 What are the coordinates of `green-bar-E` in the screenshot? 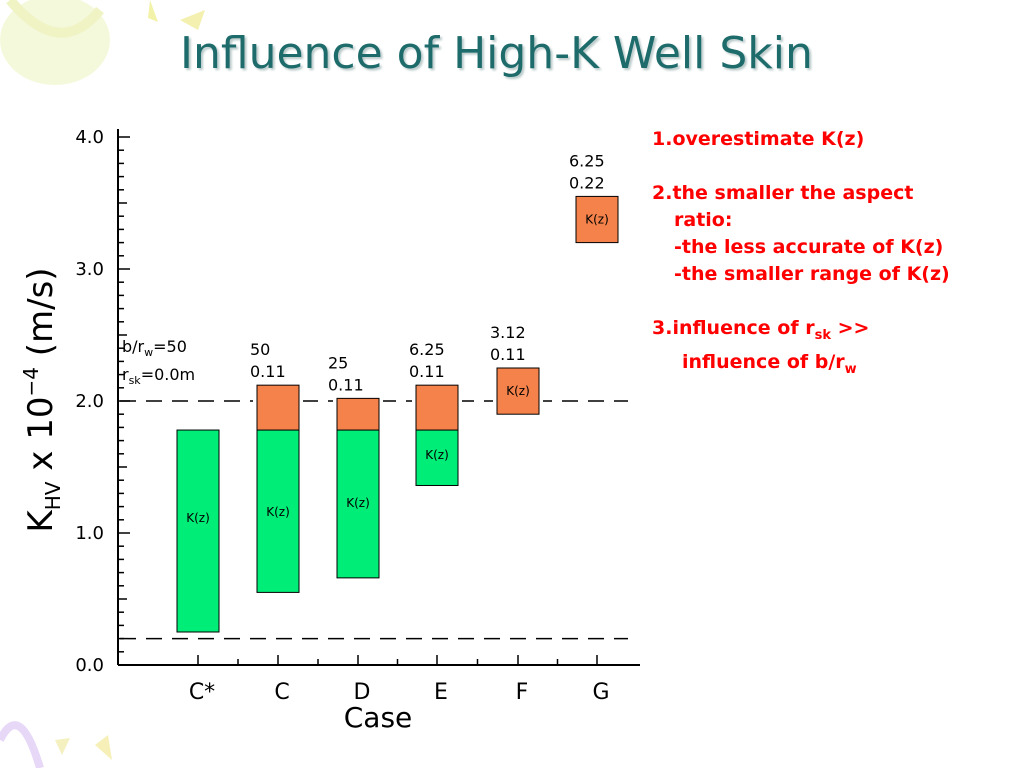 It's located at (437, 457).